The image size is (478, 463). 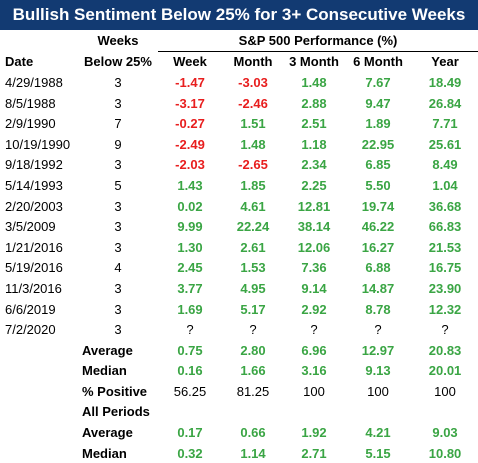 What do you see at coordinates (314, 350) in the screenshot?
I see `3-month-stat: 6.96` at bounding box center [314, 350].